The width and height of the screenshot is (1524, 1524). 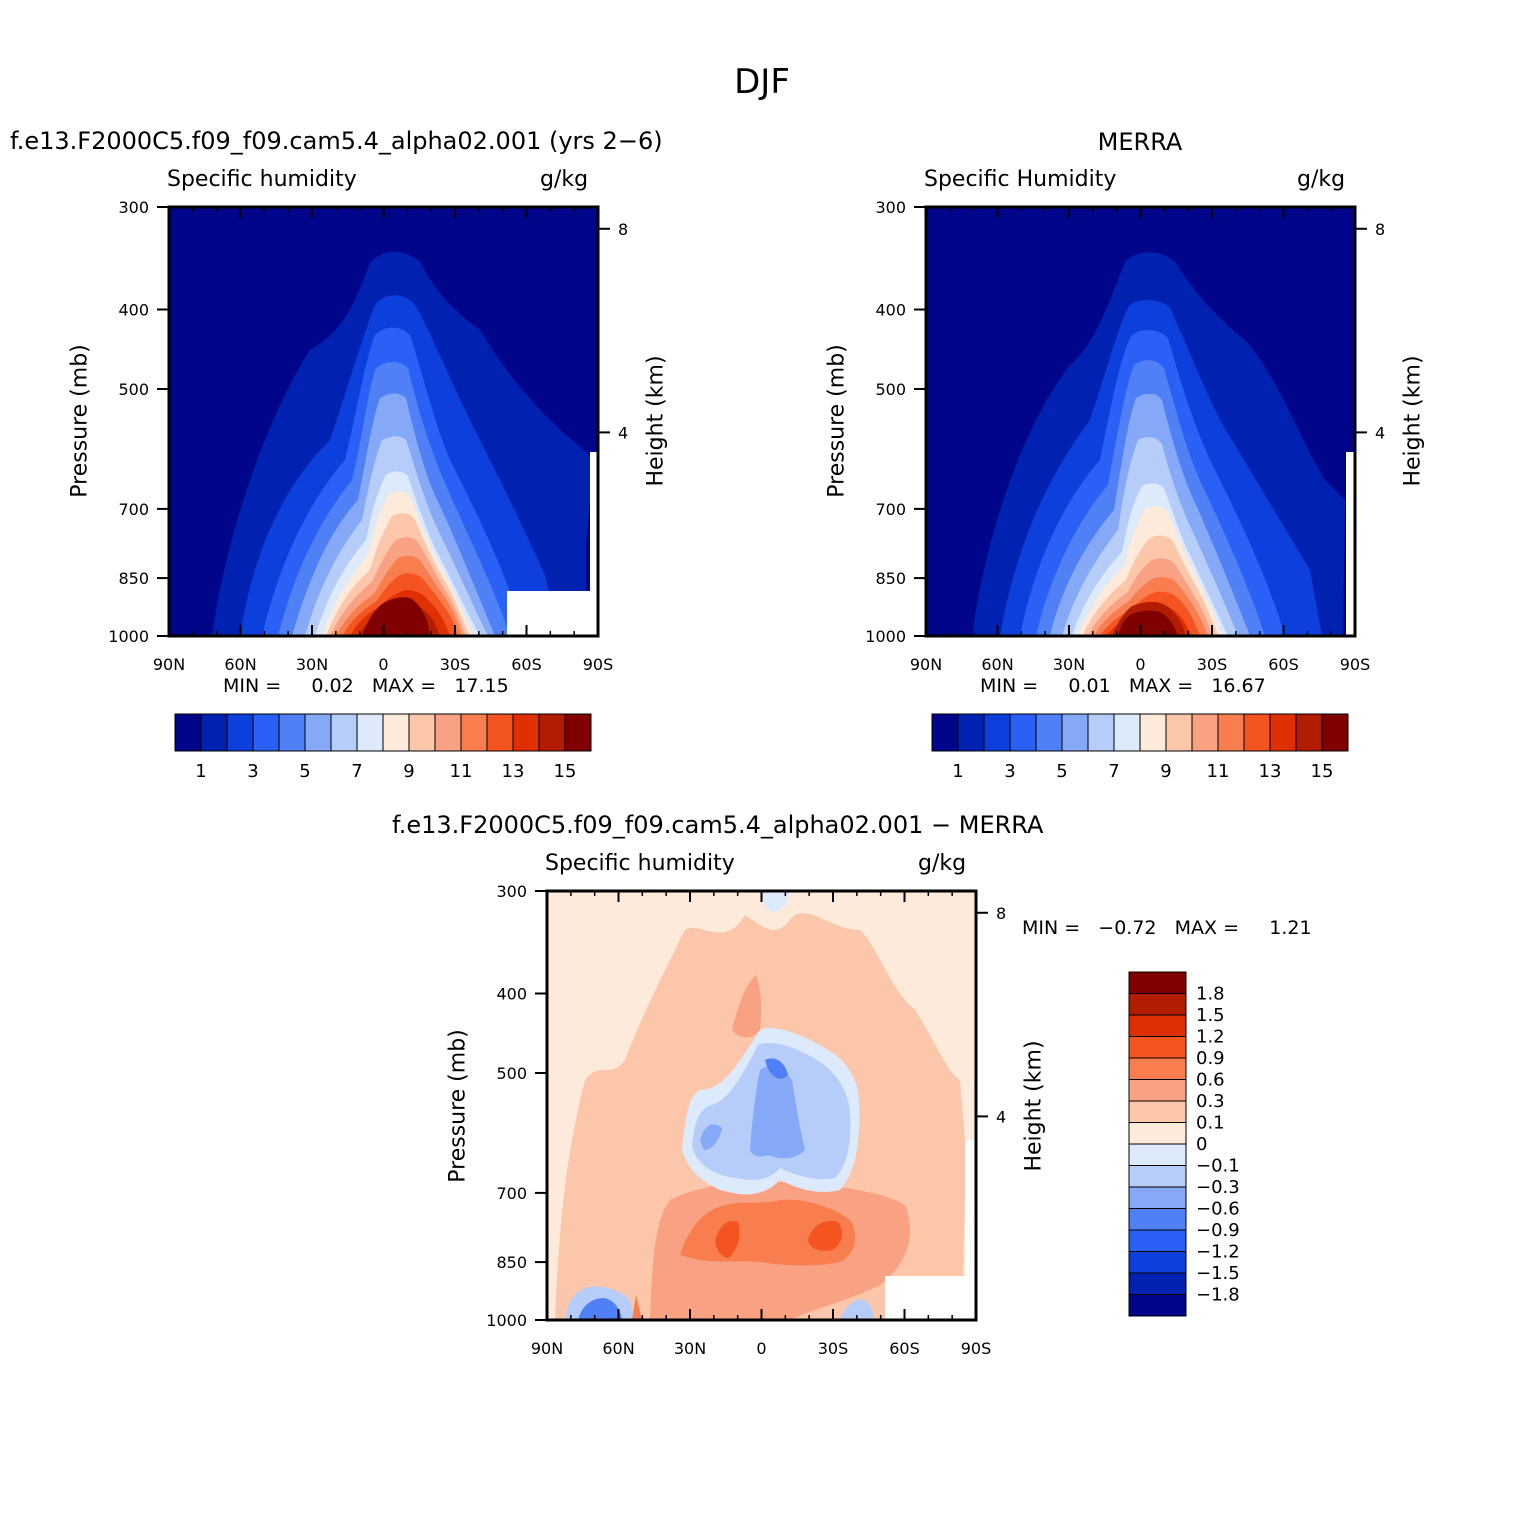 I want to click on colorbar-label: 0.6, so click(x=1210, y=1080).